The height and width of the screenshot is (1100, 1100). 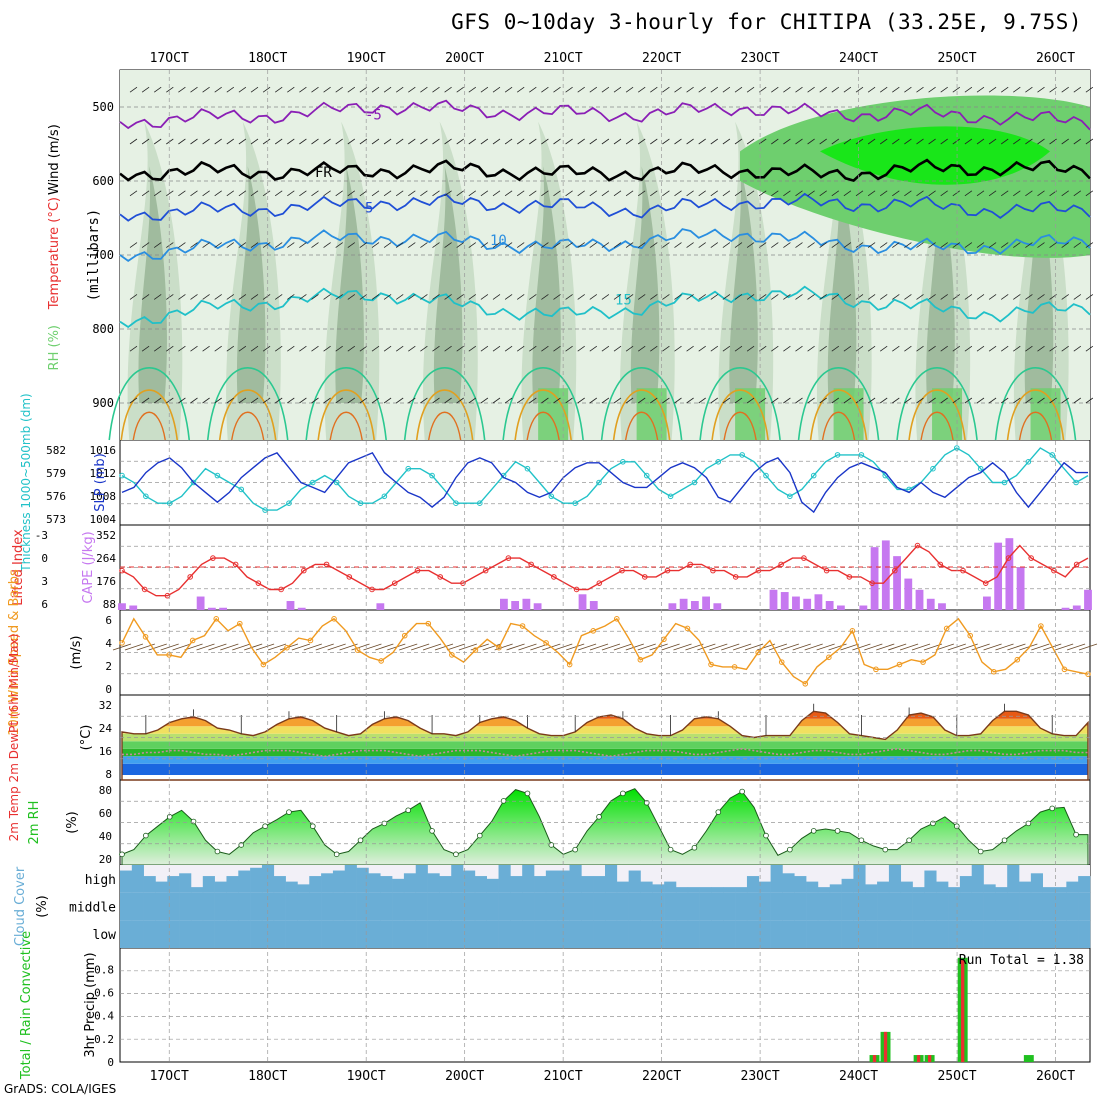 I want to click on x-tick-bottom-18OCT: 18OCT, so click(x=267, y=1076).